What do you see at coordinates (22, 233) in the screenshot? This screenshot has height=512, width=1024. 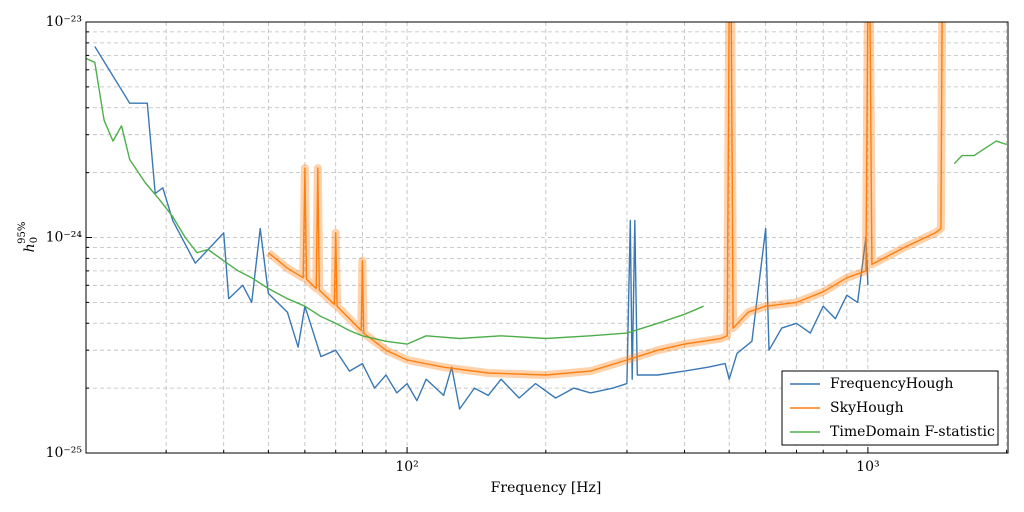 I see `y-label-sup: 95%` at bounding box center [22, 233].